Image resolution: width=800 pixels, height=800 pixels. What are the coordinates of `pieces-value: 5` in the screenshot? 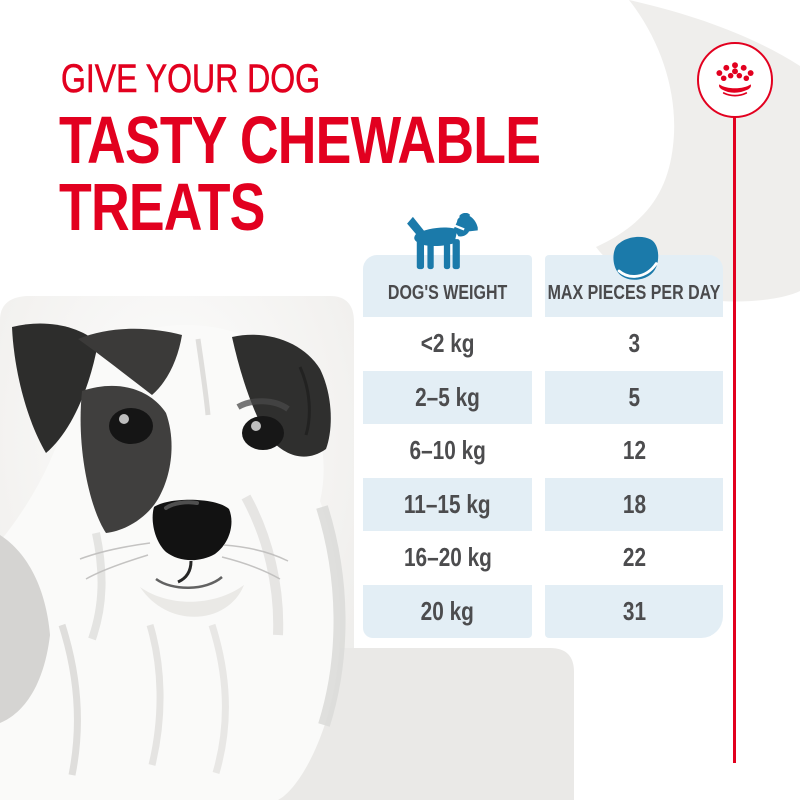 It's located at (634, 396).